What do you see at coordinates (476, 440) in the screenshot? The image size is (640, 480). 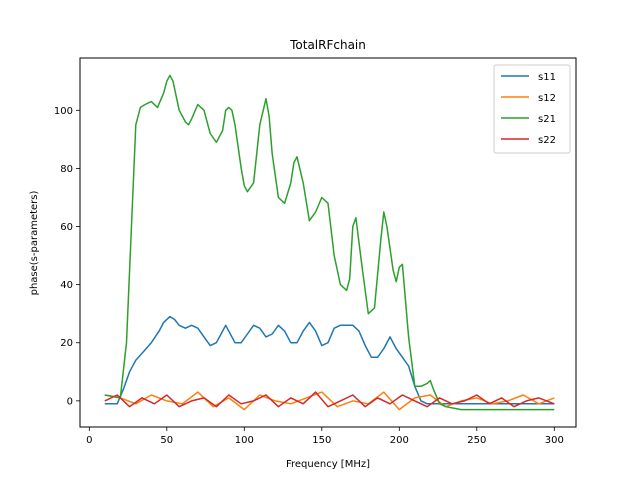 I see `x-tick-label: 250` at bounding box center [476, 440].